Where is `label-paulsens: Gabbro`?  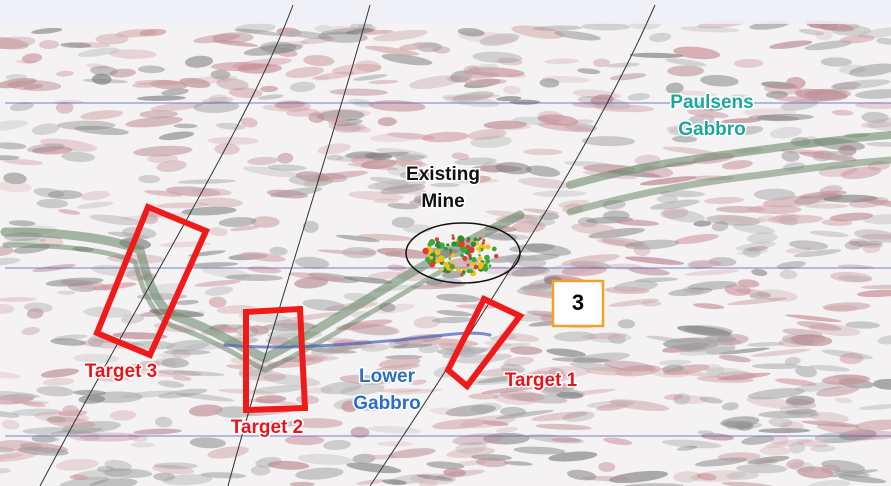 label-paulsens: Gabbro is located at coordinates (712, 129).